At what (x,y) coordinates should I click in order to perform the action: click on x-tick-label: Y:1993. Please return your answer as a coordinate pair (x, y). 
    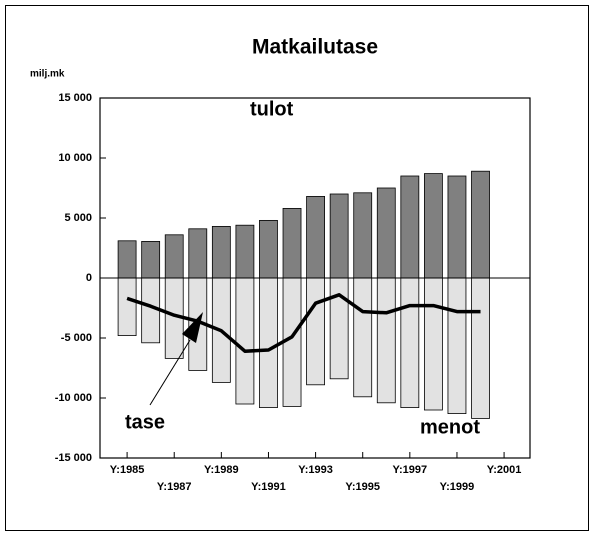
    Looking at the image, I should click on (315, 470).